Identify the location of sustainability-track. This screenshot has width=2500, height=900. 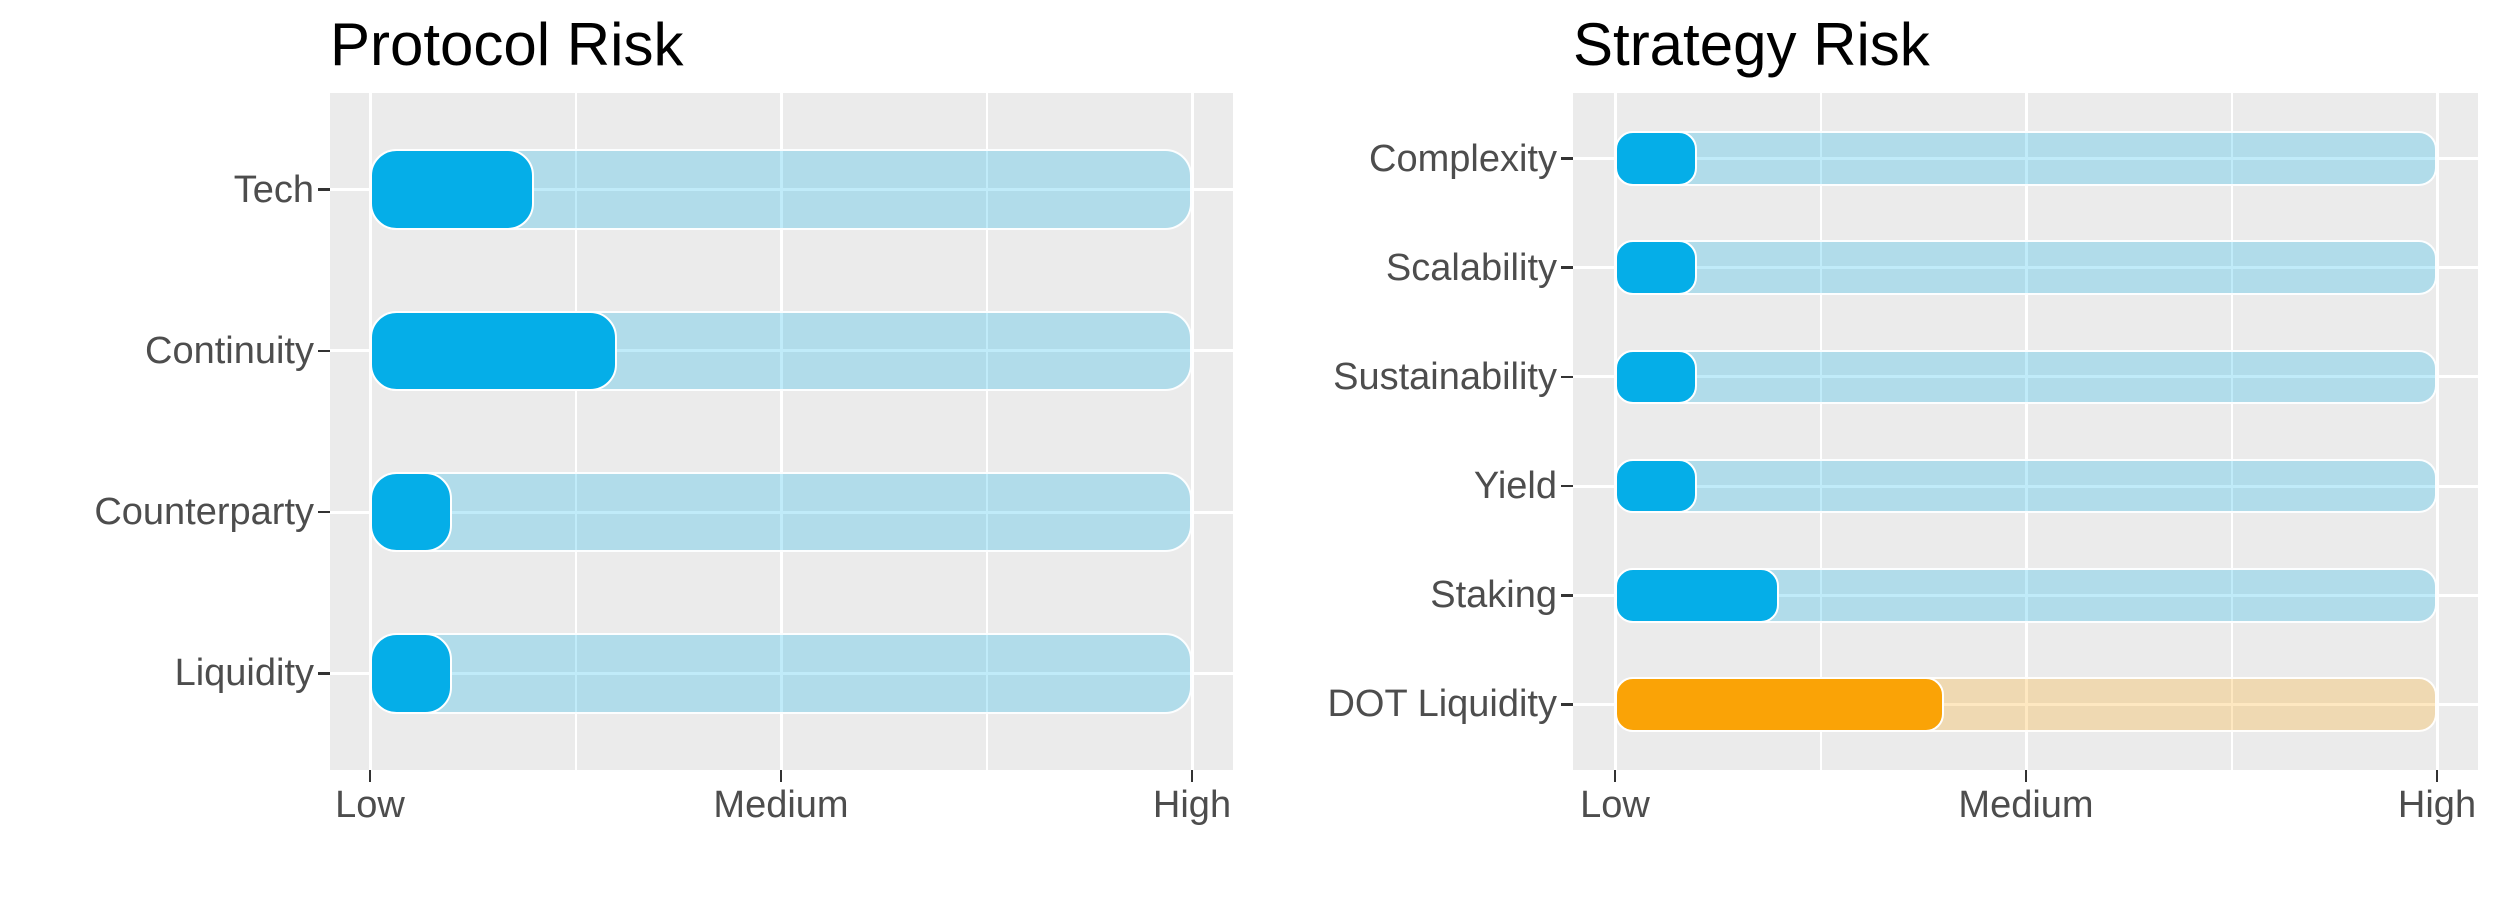
(2026, 377).